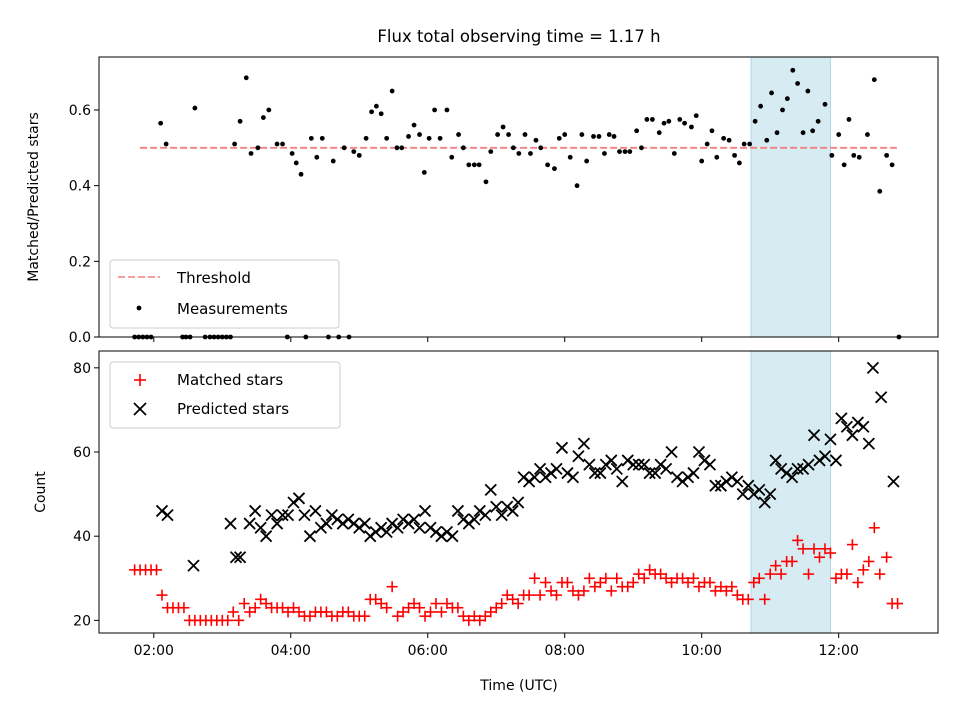 The image size is (960, 720). What do you see at coordinates (428, 651) in the screenshot?
I see `x-tick-label: 06:00` at bounding box center [428, 651].